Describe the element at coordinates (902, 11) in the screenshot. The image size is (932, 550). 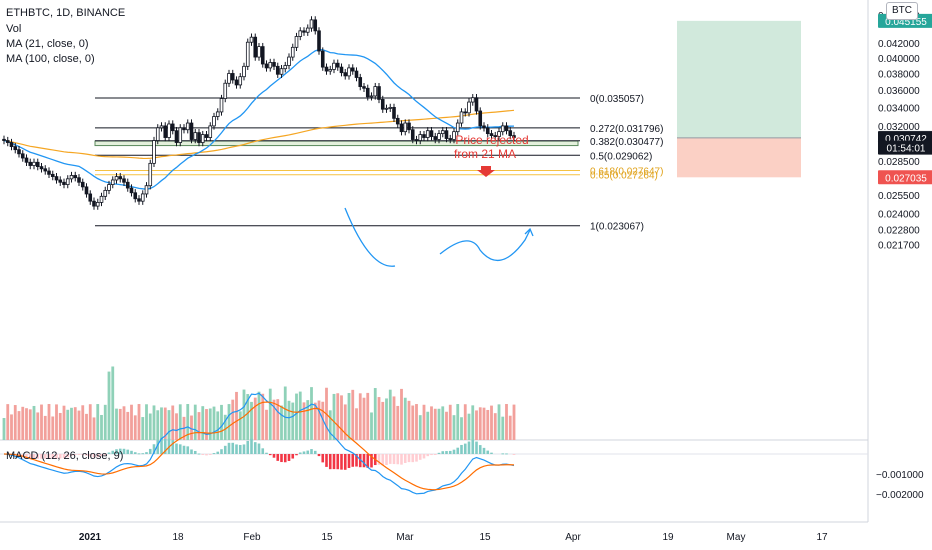
I see `currency-badge: BTC` at that location.